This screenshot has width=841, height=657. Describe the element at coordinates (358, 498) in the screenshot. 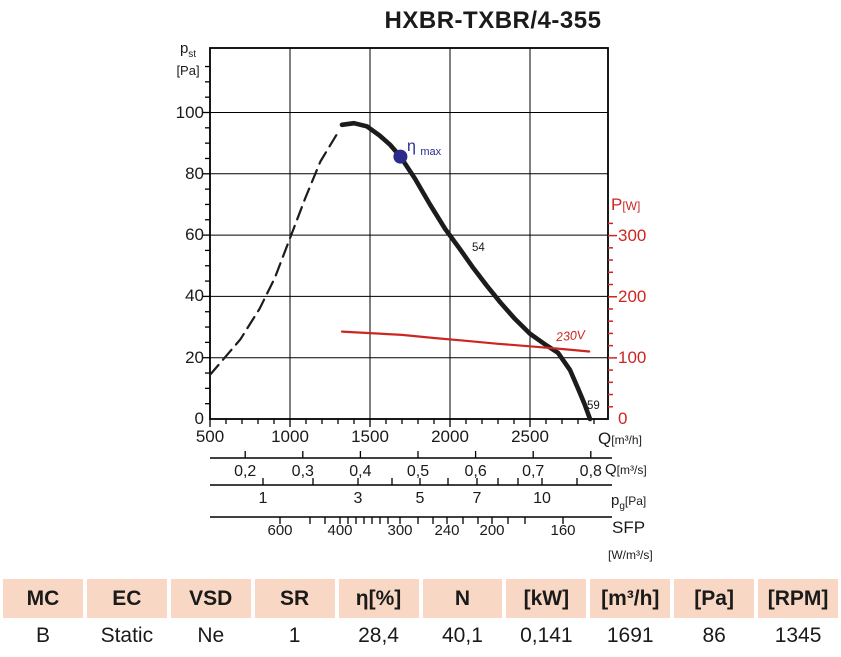

I see `dynamic-pressure-scale-tick-label: 3` at that location.